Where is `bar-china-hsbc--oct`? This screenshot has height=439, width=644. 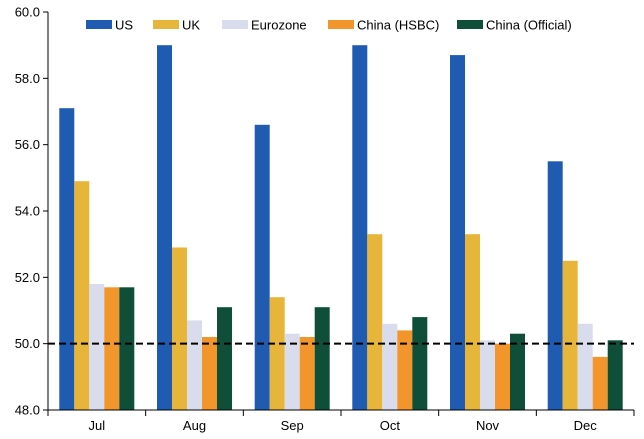
bar-china-hsbc--oct is located at coordinates (405, 370).